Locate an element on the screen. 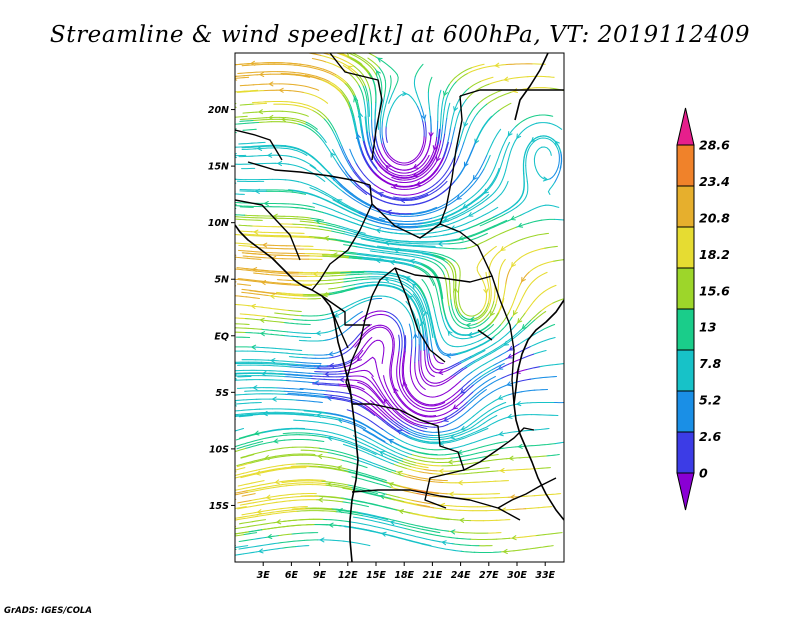 This screenshot has width=800, height=618. y-tick-label: 20N is located at coordinates (218, 110).